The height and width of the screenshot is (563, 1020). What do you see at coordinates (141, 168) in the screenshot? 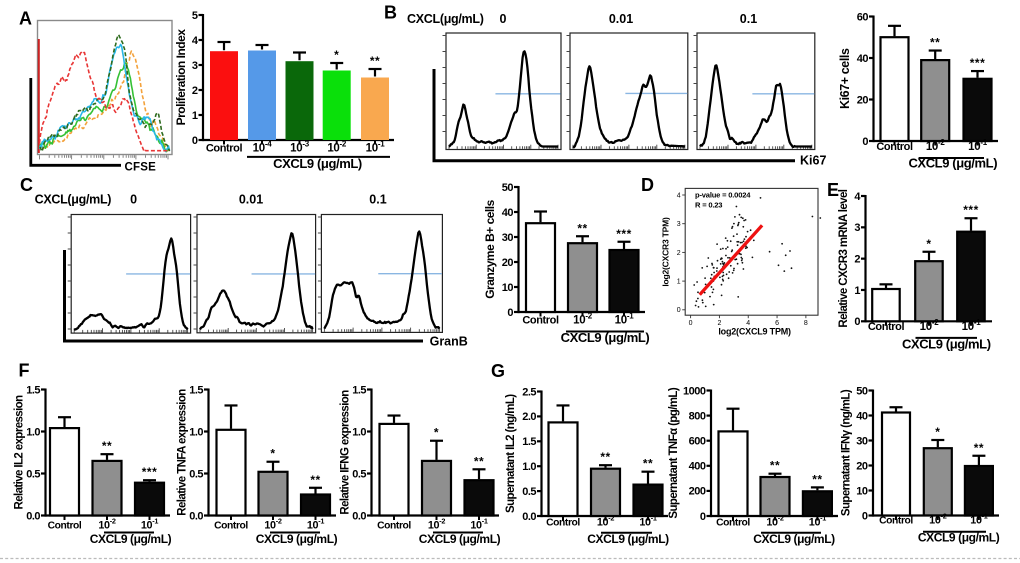
I see `svg-text: CFSE` at bounding box center [141, 168].